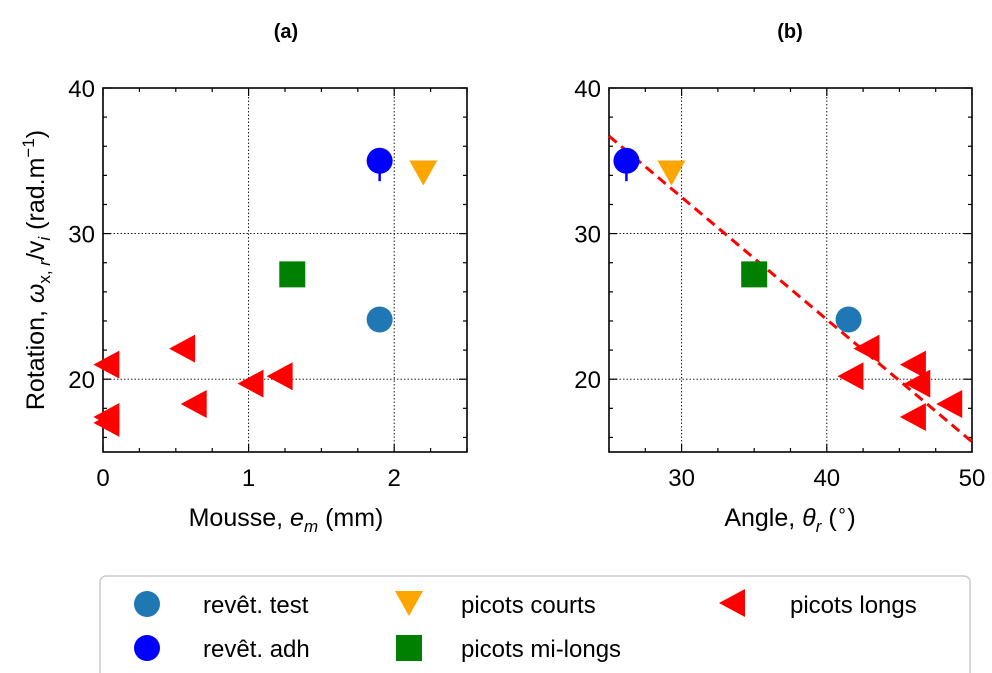 This screenshot has height=673, width=992. Describe the element at coordinates (36, 270) in the screenshot. I see `panel-a-ylabel: Rotation, ωx, r/vi (rad.m−1)` at that location.